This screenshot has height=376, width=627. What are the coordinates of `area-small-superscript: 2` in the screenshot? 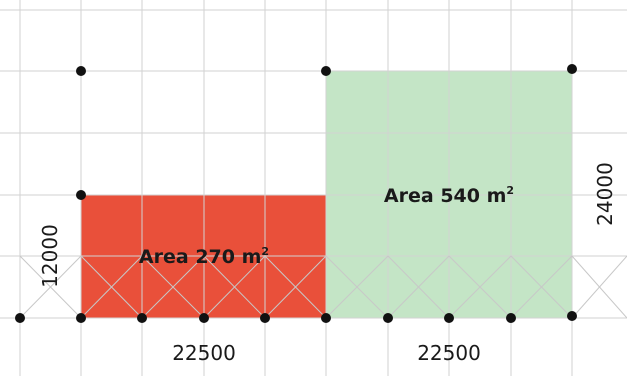 It's located at (265, 251).